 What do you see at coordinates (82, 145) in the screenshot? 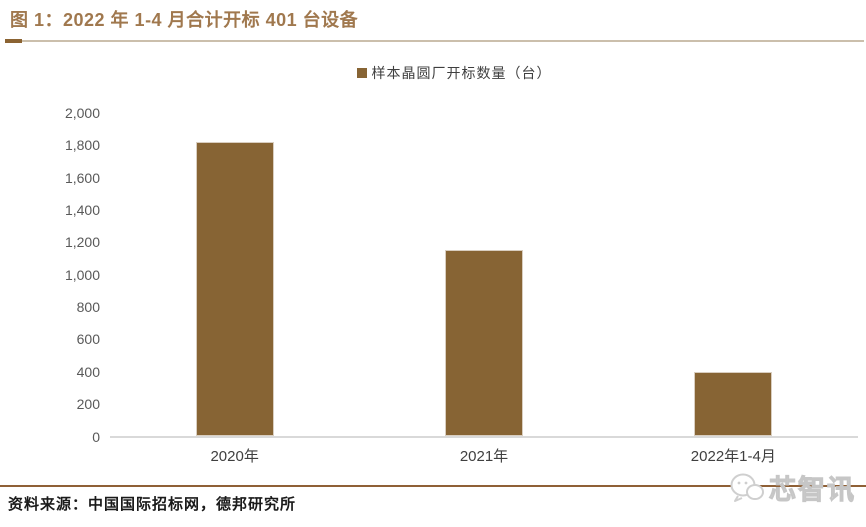
I see `y-tick-label: 1,800` at bounding box center [82, 145].